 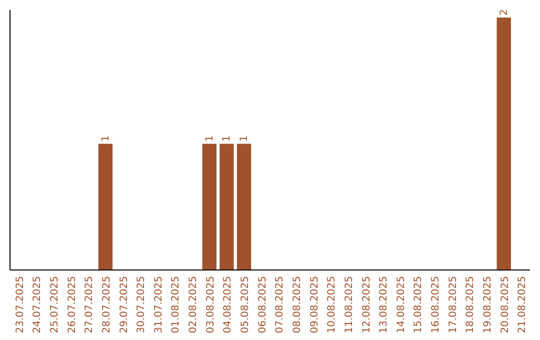 What do you see at coordinates (436, 305) in the screenshot?
I see `x-tick-label: 16.08.2025` at bounding box center [436, 305].